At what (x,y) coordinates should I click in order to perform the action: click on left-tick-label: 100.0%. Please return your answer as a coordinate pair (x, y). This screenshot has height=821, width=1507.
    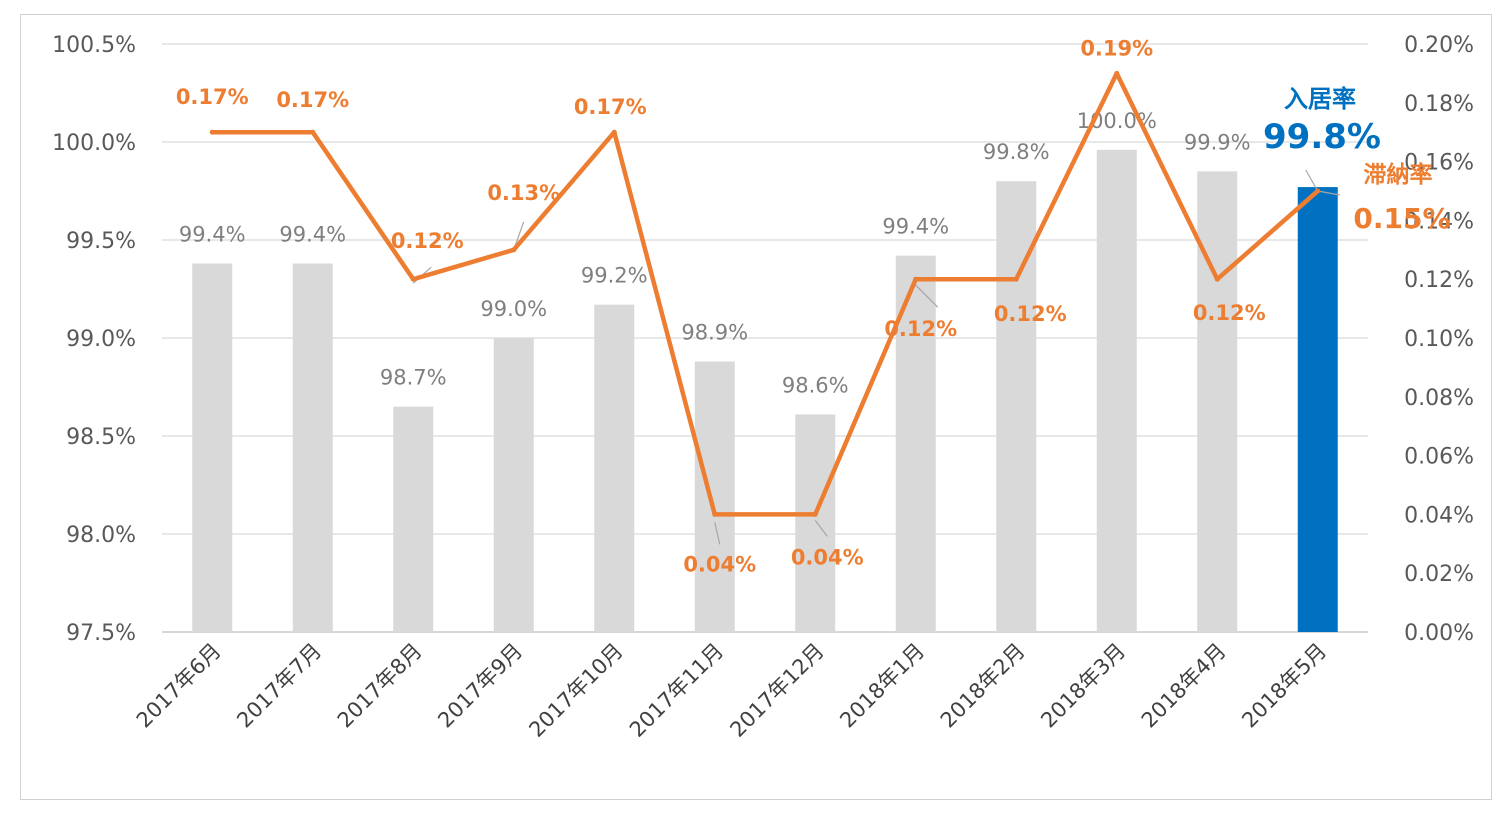
    Looking at the image, I should click on (94, 143).